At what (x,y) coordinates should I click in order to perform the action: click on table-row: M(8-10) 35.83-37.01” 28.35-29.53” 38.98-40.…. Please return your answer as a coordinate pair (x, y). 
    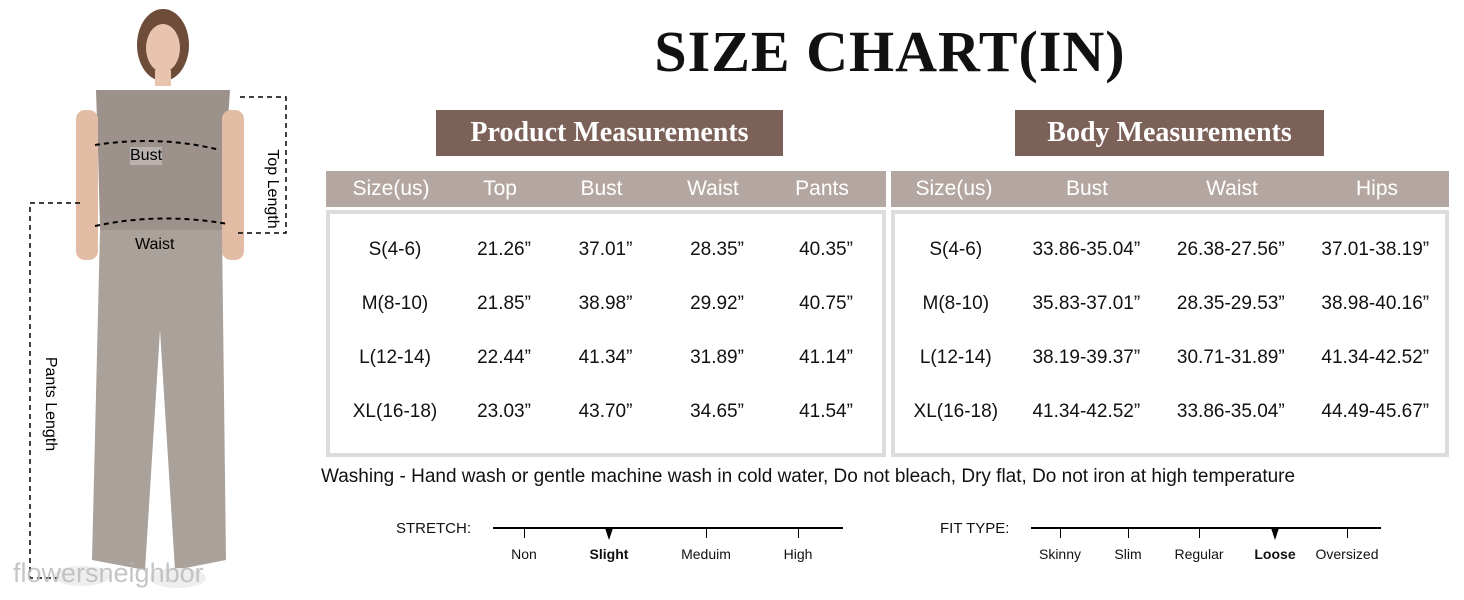
    Looking at the image, I should click on (1170, 304).